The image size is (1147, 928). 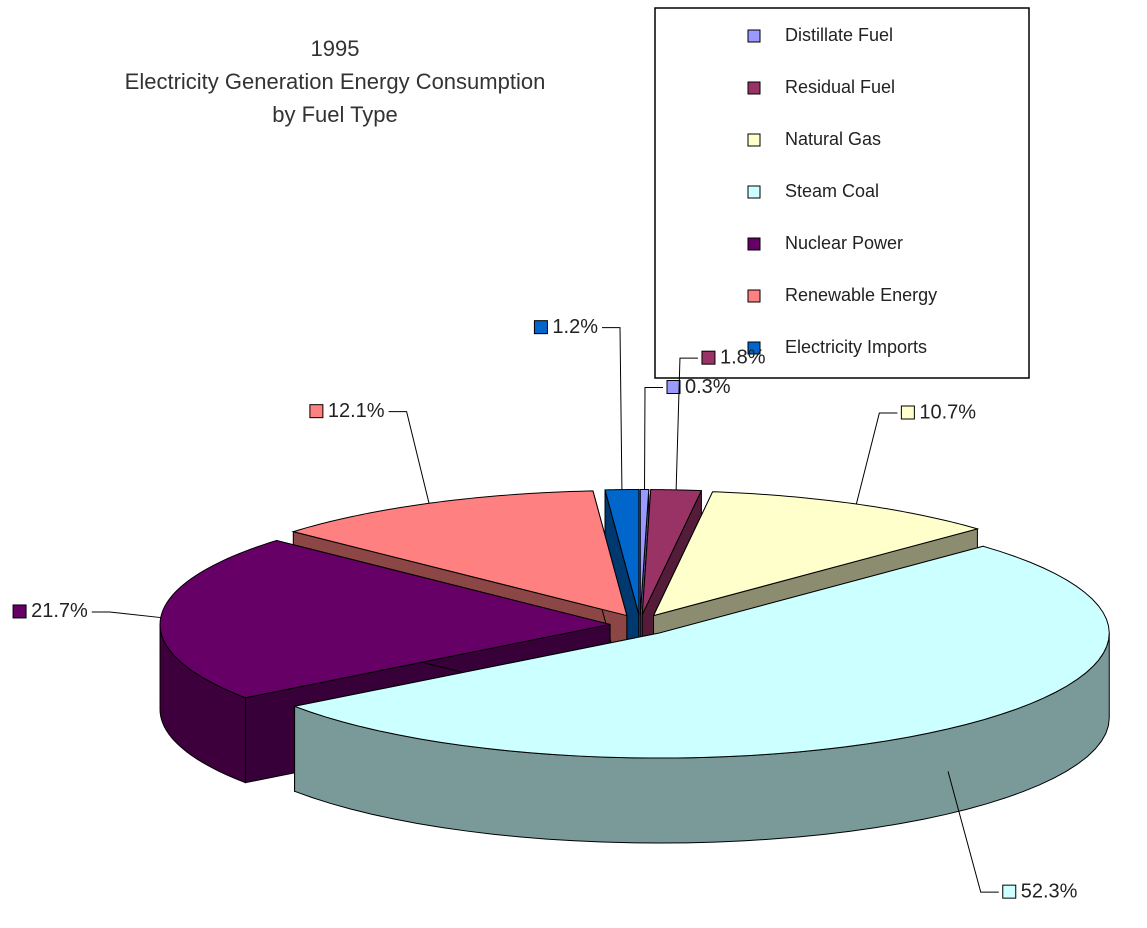 What do you see at coordinates (861, 295) in the screenshot?
I see `legend-label: Renewable Energy` at bounding box center [861, 295].